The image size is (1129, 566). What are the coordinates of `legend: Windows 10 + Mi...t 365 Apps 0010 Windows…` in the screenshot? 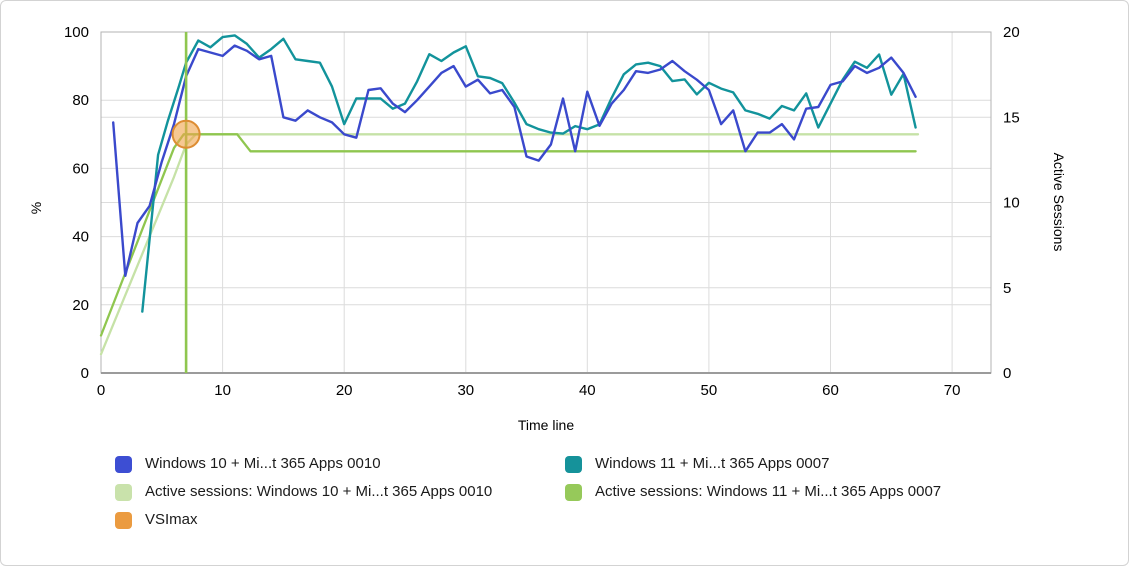 It's located at (621, 492).